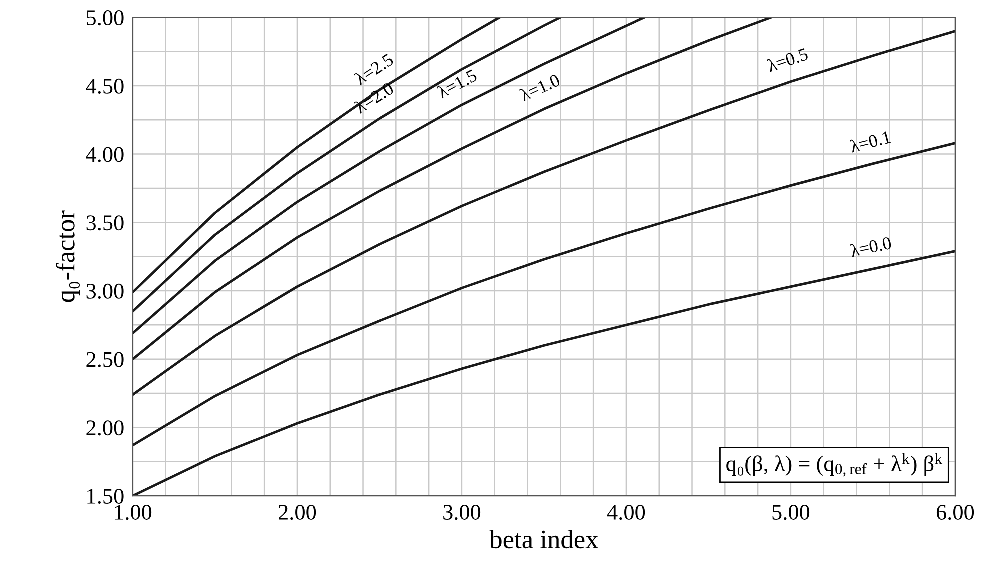 Image resolution: width=985 pixels, height=587 pixels. I want to click on y-tick-label: 3.00, so click(105, 292).